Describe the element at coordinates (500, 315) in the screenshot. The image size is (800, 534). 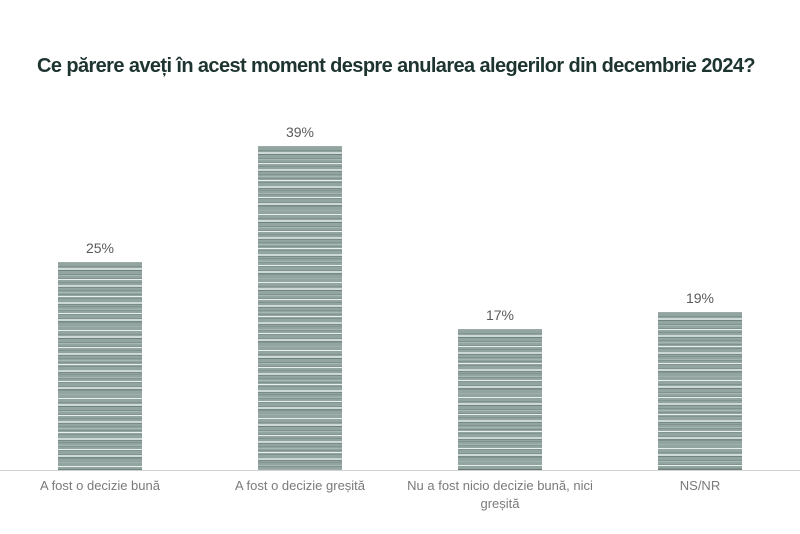
I see `bar-value-label: 17%` at that location.